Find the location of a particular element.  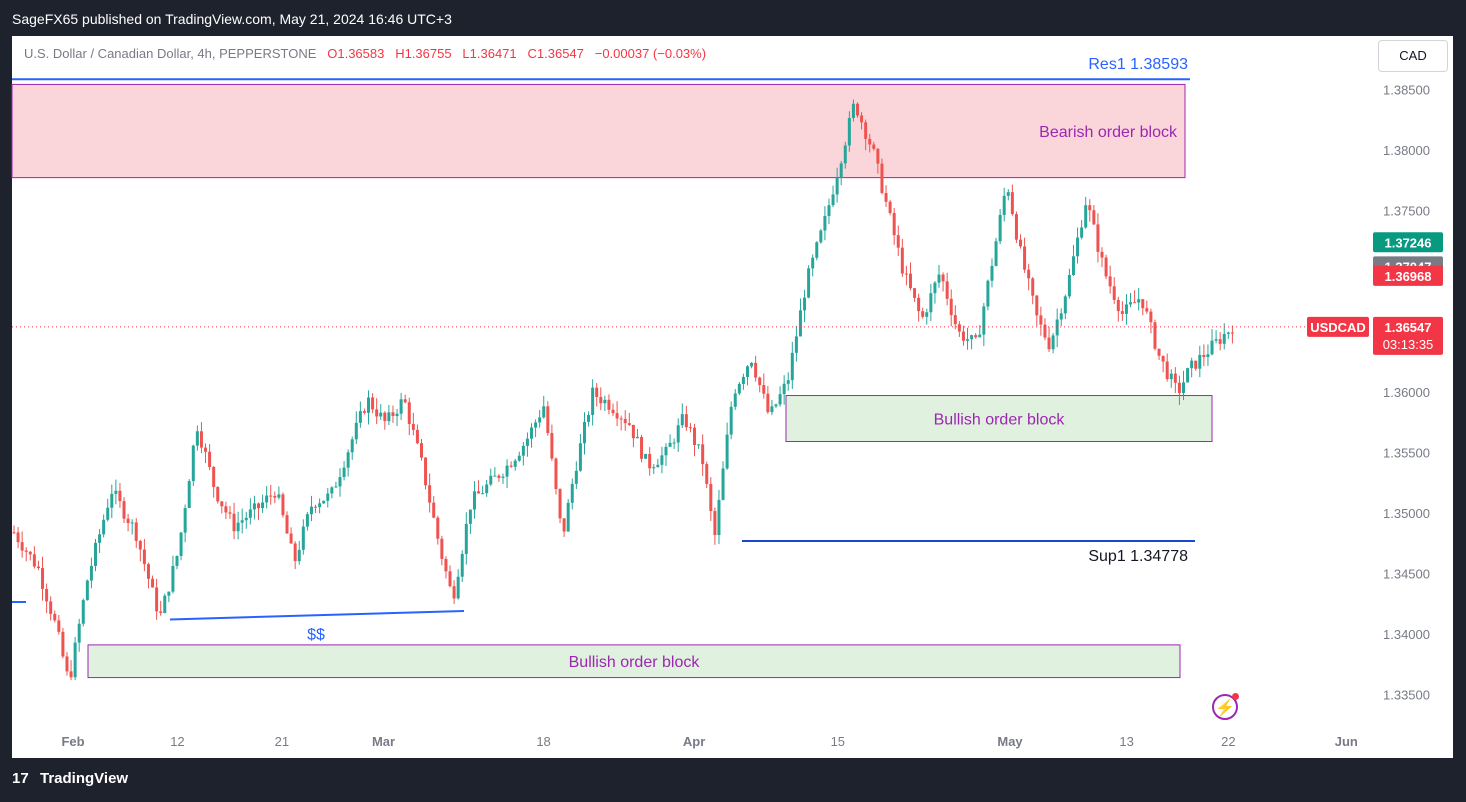

price-label-box is located at coordinates (1408, 275).